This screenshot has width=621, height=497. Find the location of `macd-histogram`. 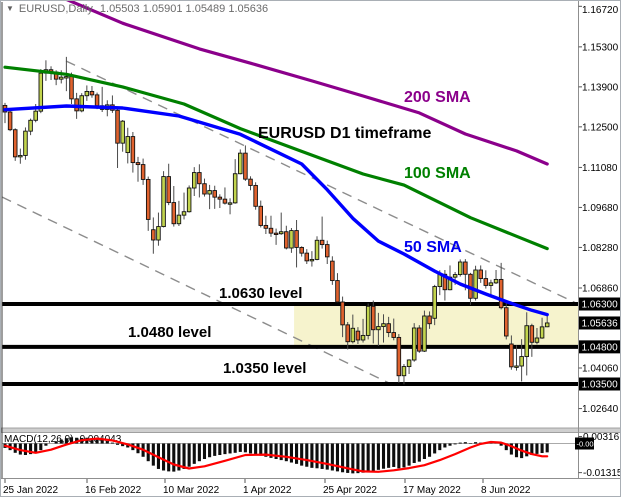

macd-histogram is located at coordinates (276, 455).